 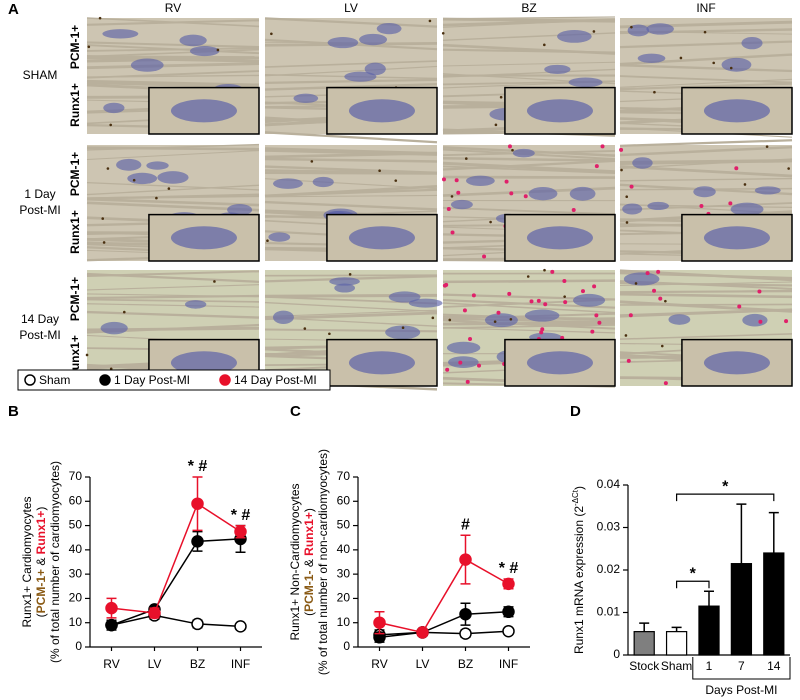 I want to click on bar, so click(x=644, y=643).